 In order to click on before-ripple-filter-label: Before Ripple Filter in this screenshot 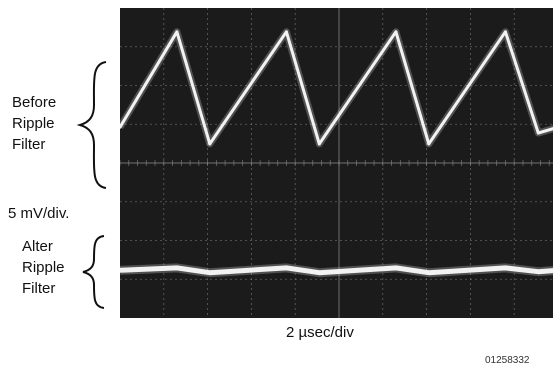, I will do `click(34, 123)`.